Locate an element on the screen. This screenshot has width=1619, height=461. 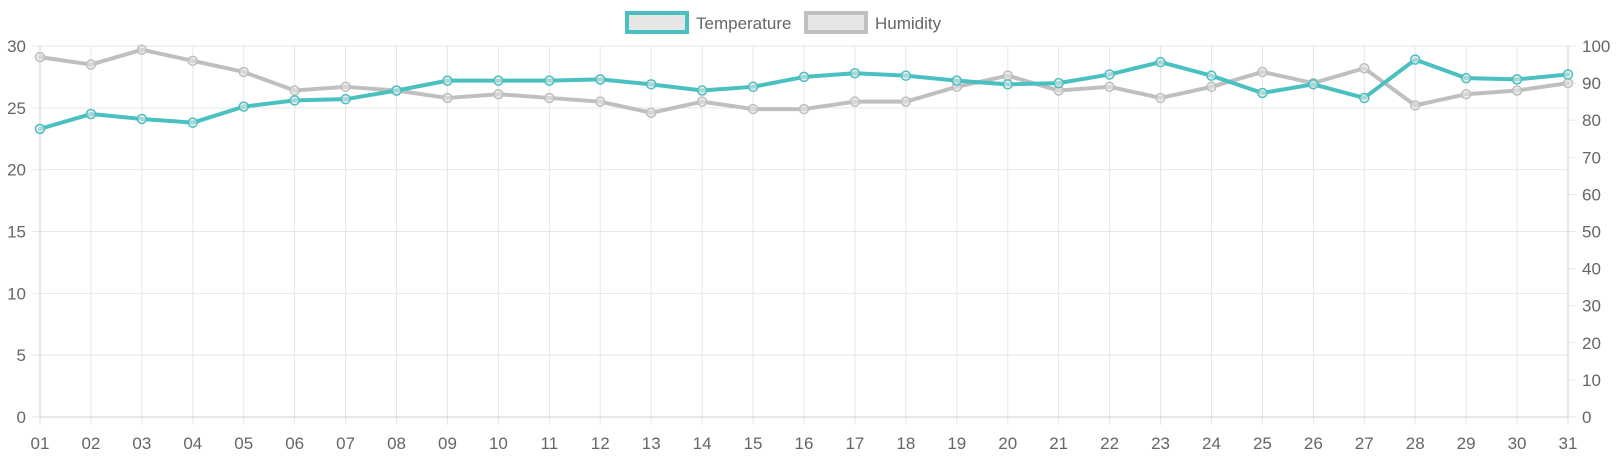
legend-swatch-humidity is located at coordinates (836, 22).